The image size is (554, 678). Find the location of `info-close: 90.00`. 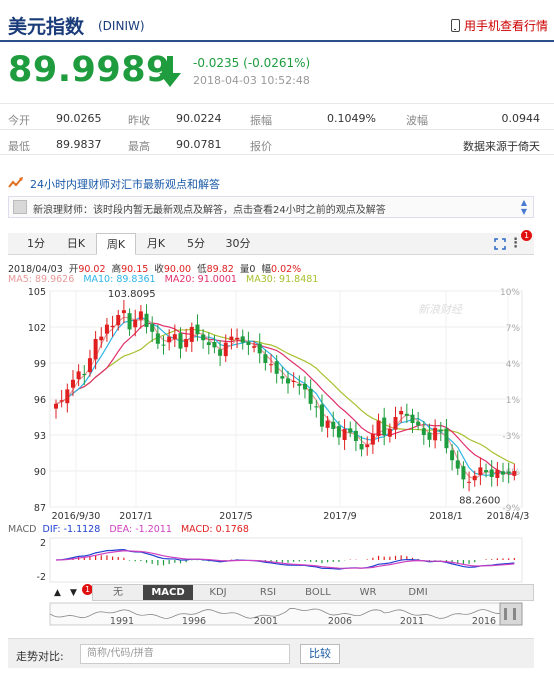

info-close: 90.00 is located at coordinates (177, 269).